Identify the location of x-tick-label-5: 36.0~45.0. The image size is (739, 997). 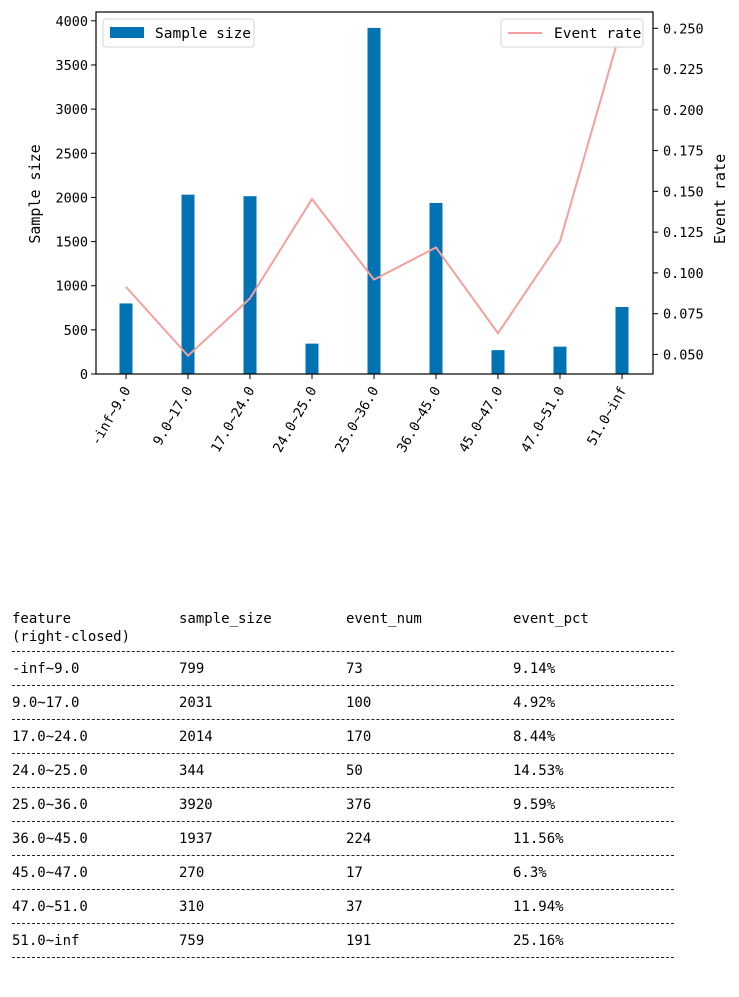
(419, 419).